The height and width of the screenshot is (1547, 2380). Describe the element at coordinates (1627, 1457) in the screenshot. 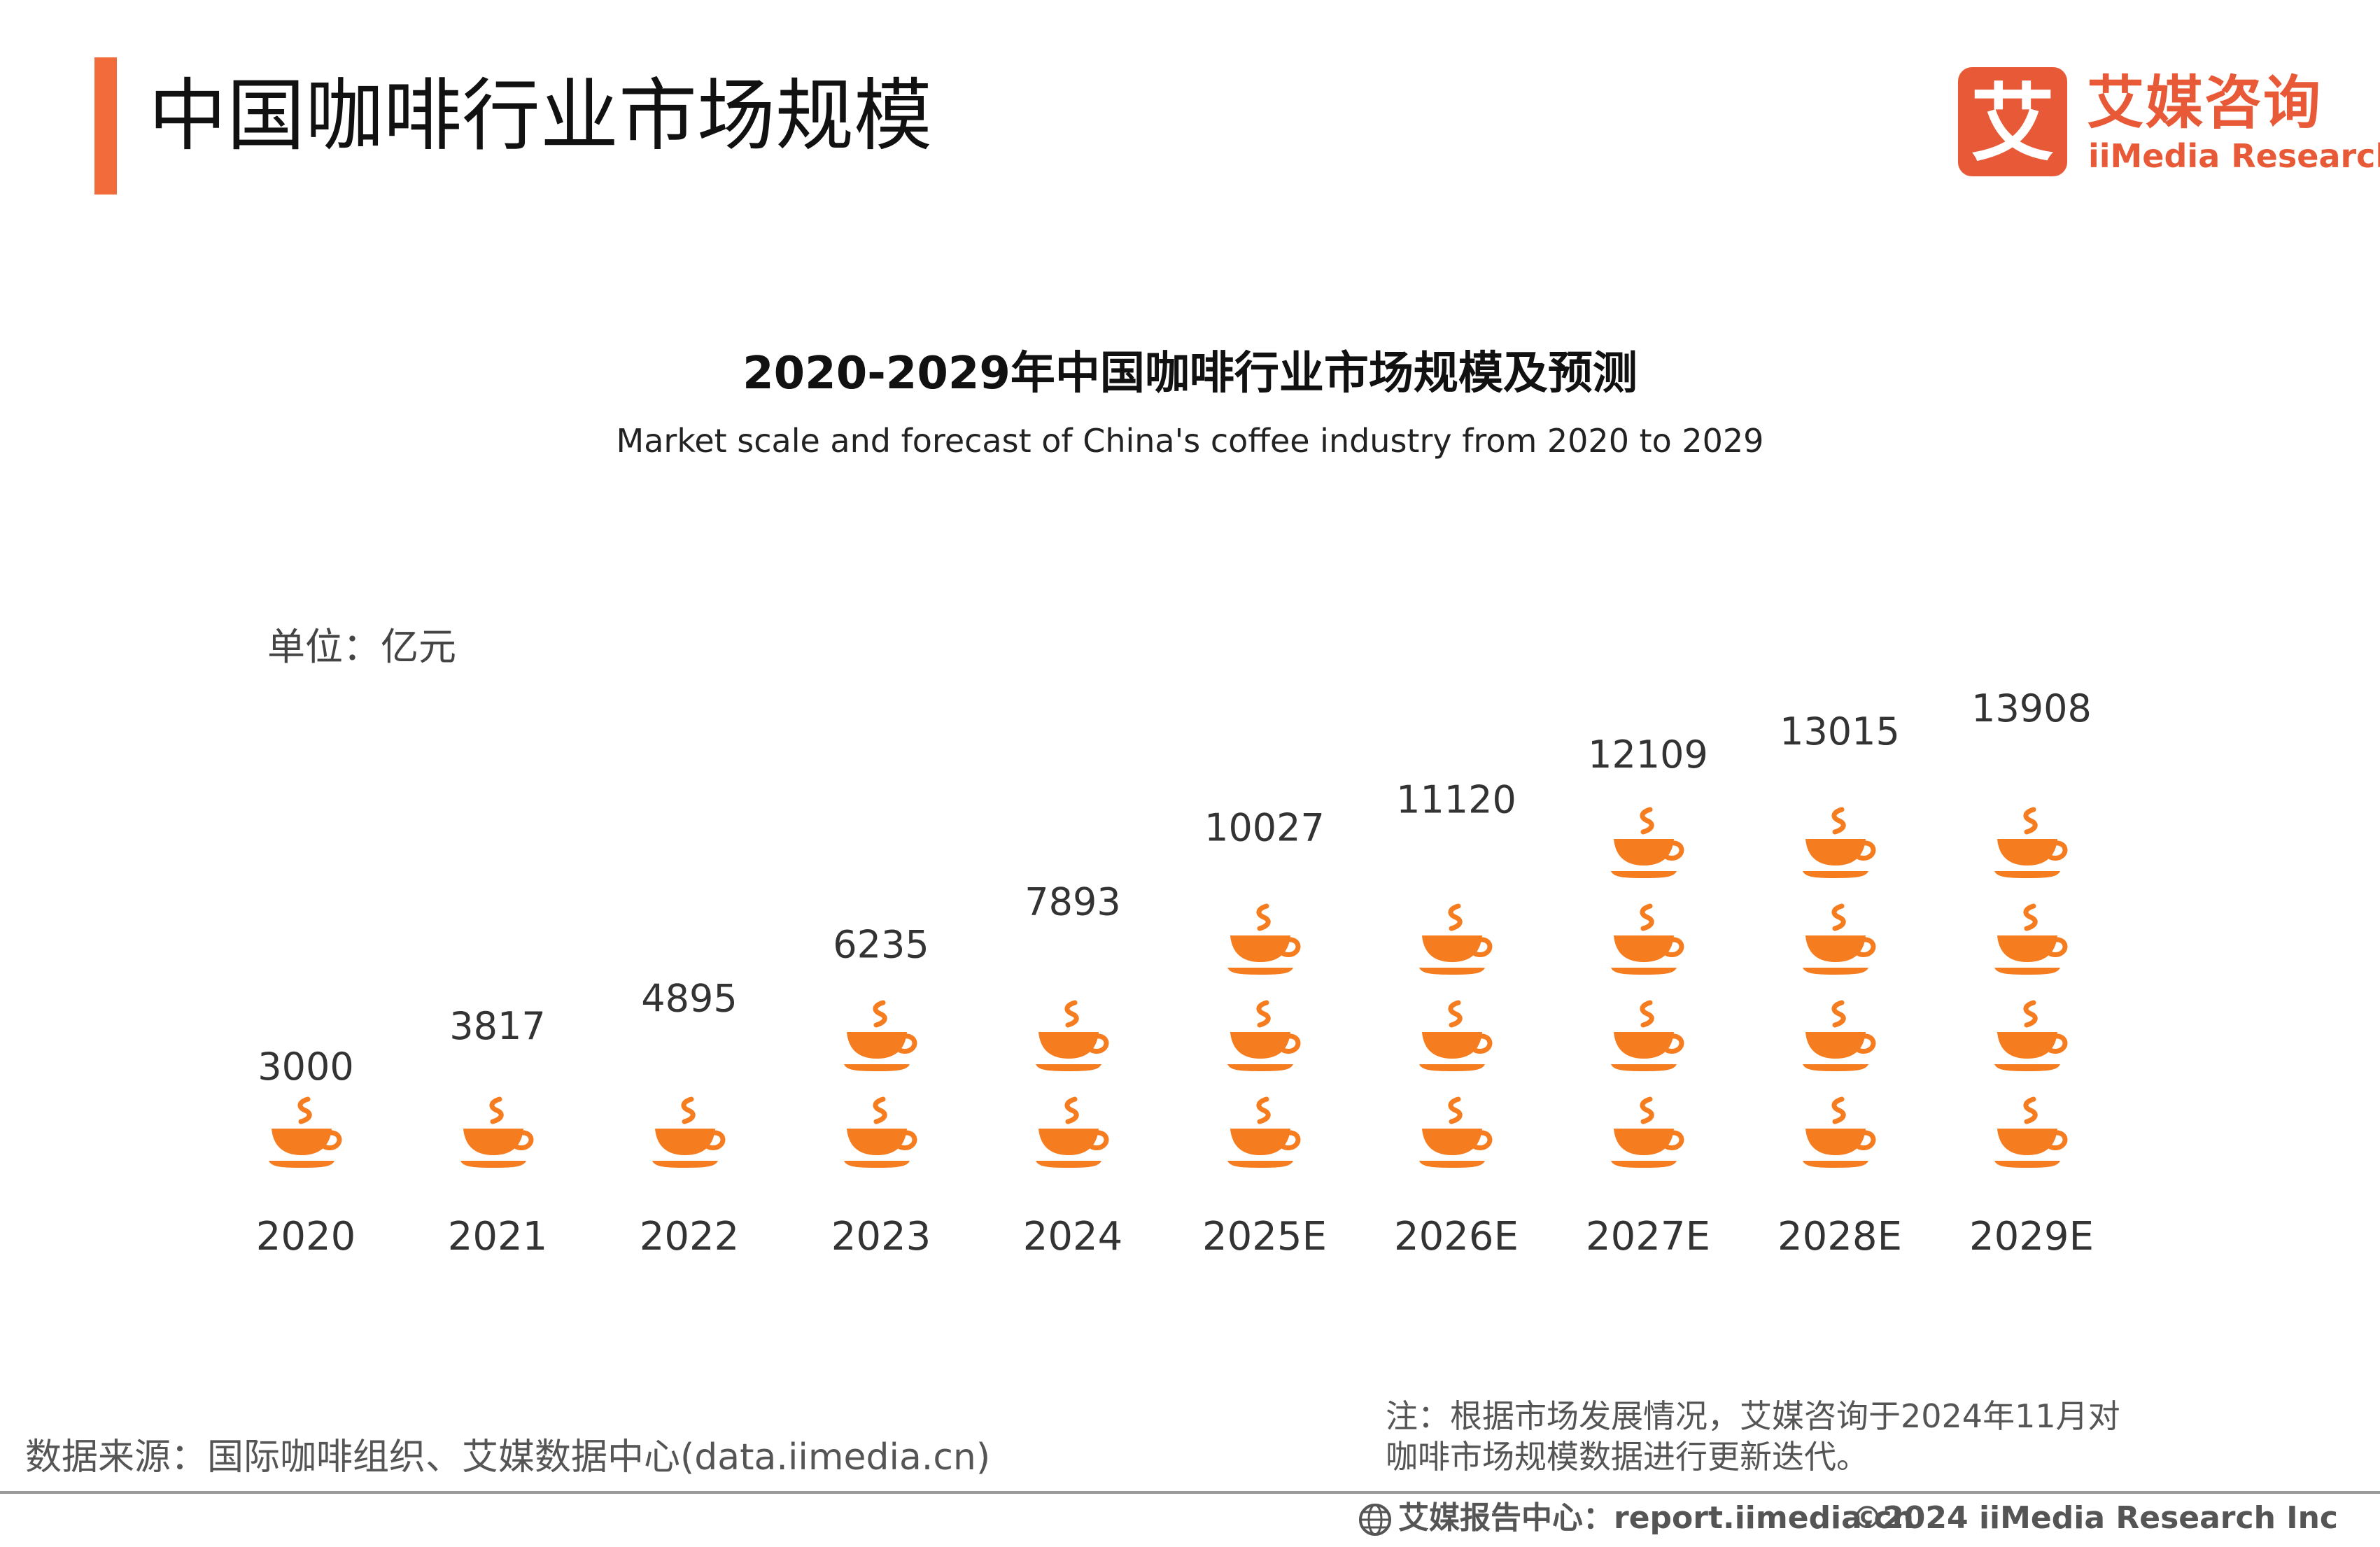

I see `data-note-line-2: 咖啡市场规模数据进行更新迭代。` at that location.